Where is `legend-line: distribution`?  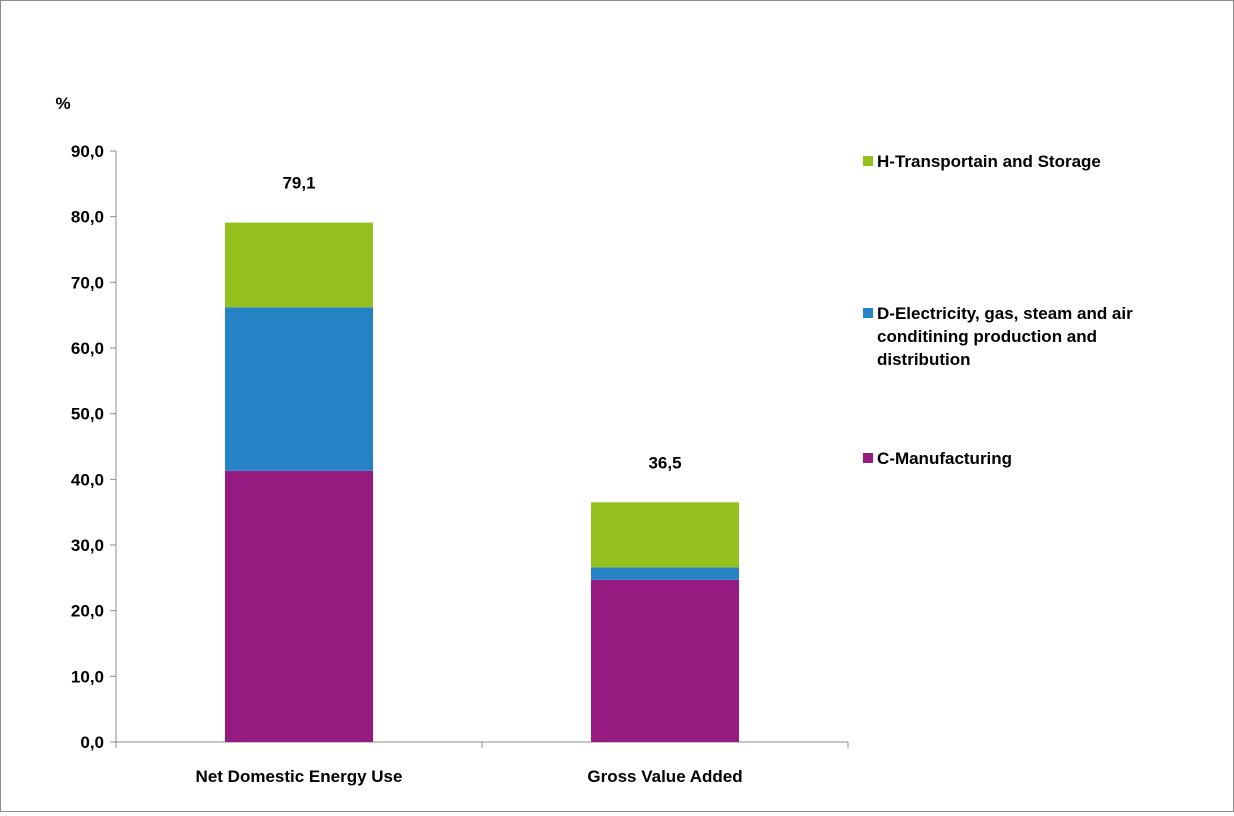 legend-line: distribution is located at coordinates (923, 359).